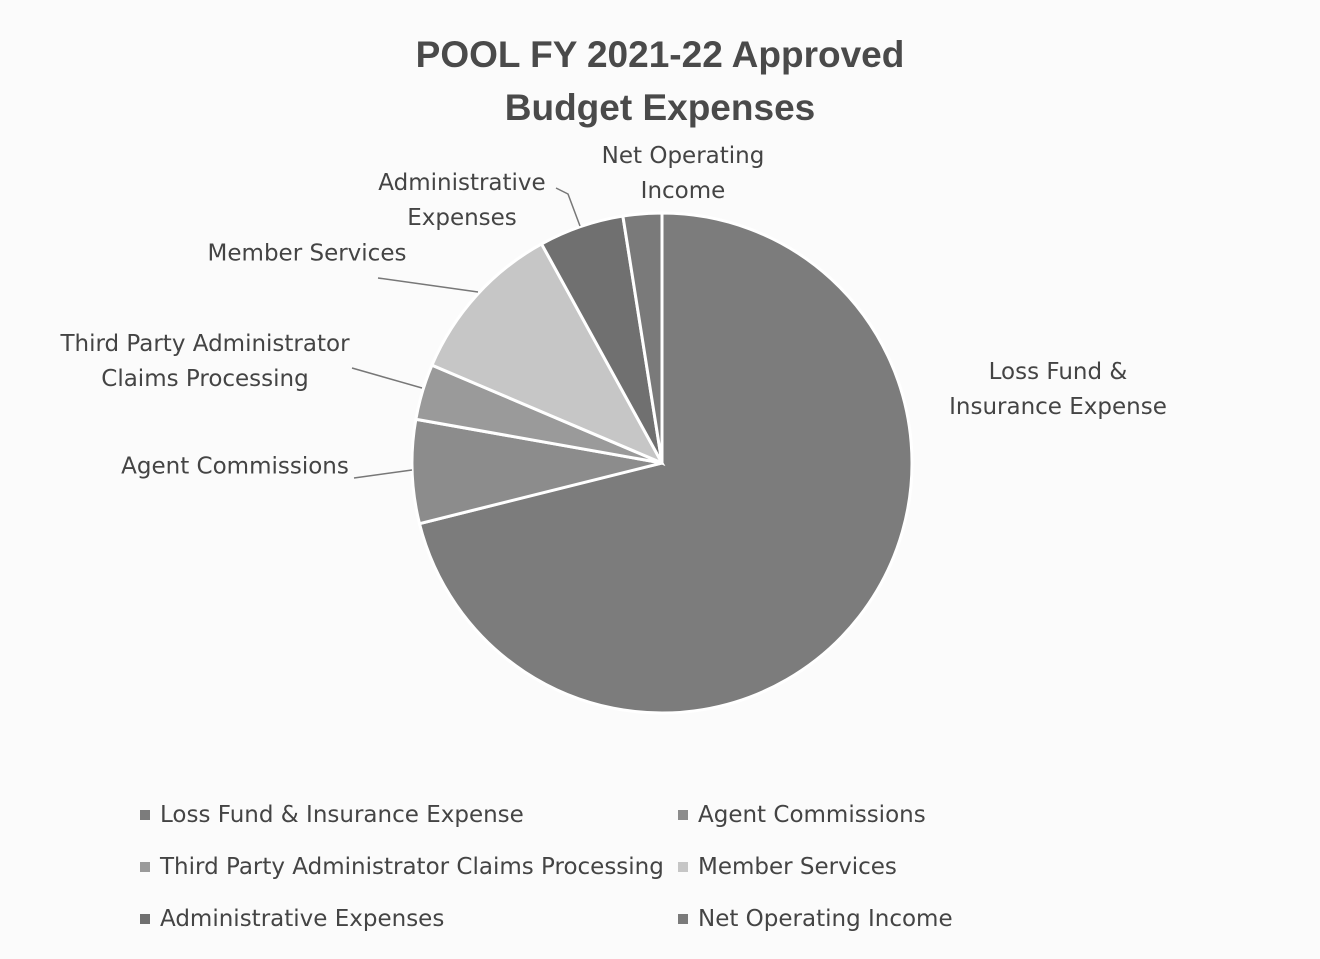  I want to click on data-label: Agent Commissions, so click(235, 466).